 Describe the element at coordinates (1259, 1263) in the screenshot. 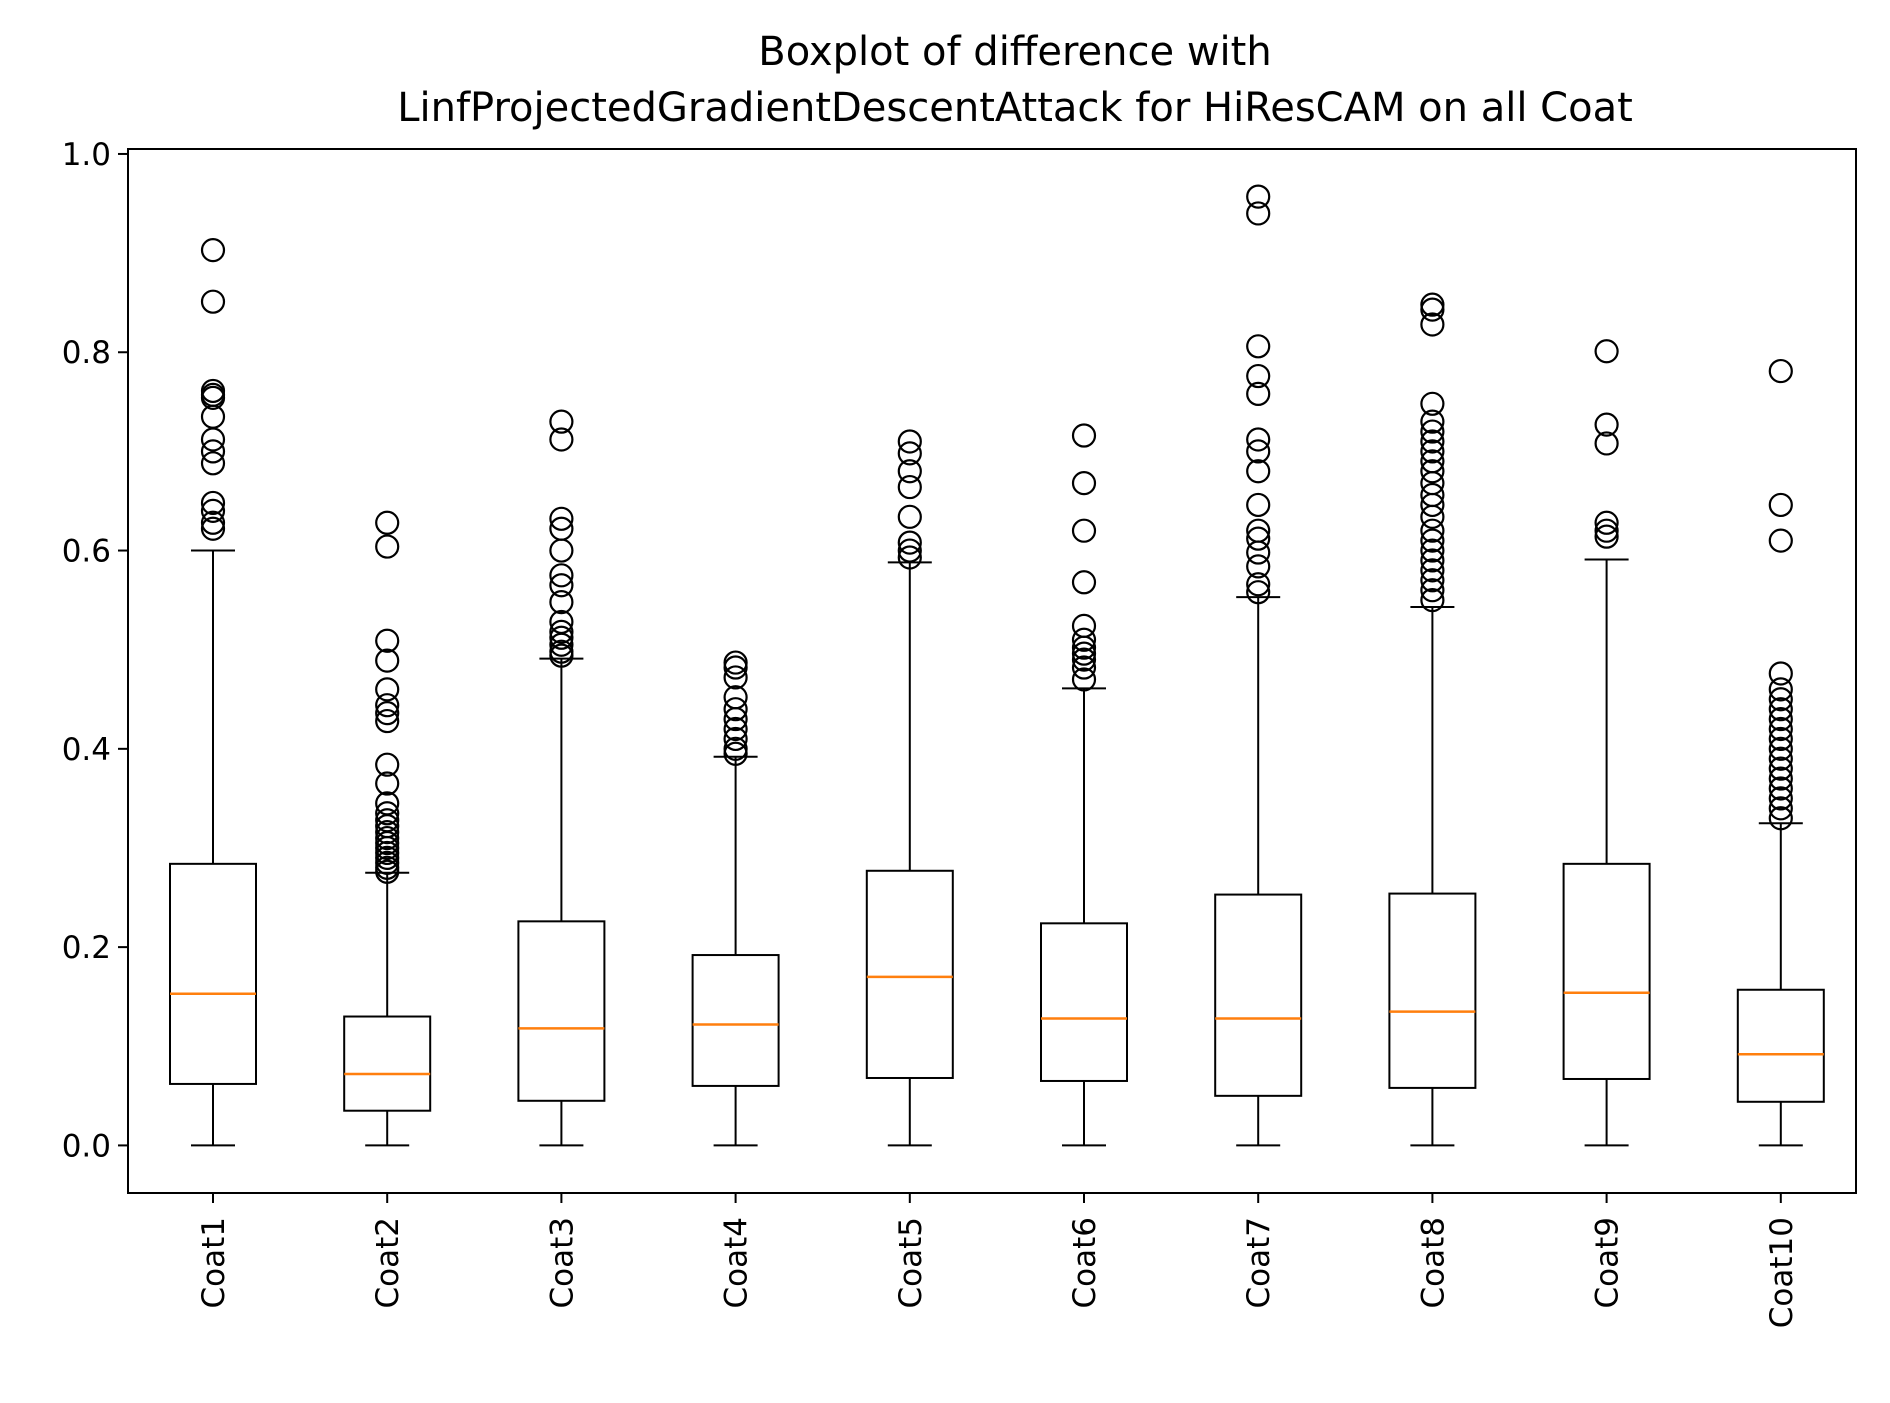

I see `x-tick-label: Coat7` at that location.